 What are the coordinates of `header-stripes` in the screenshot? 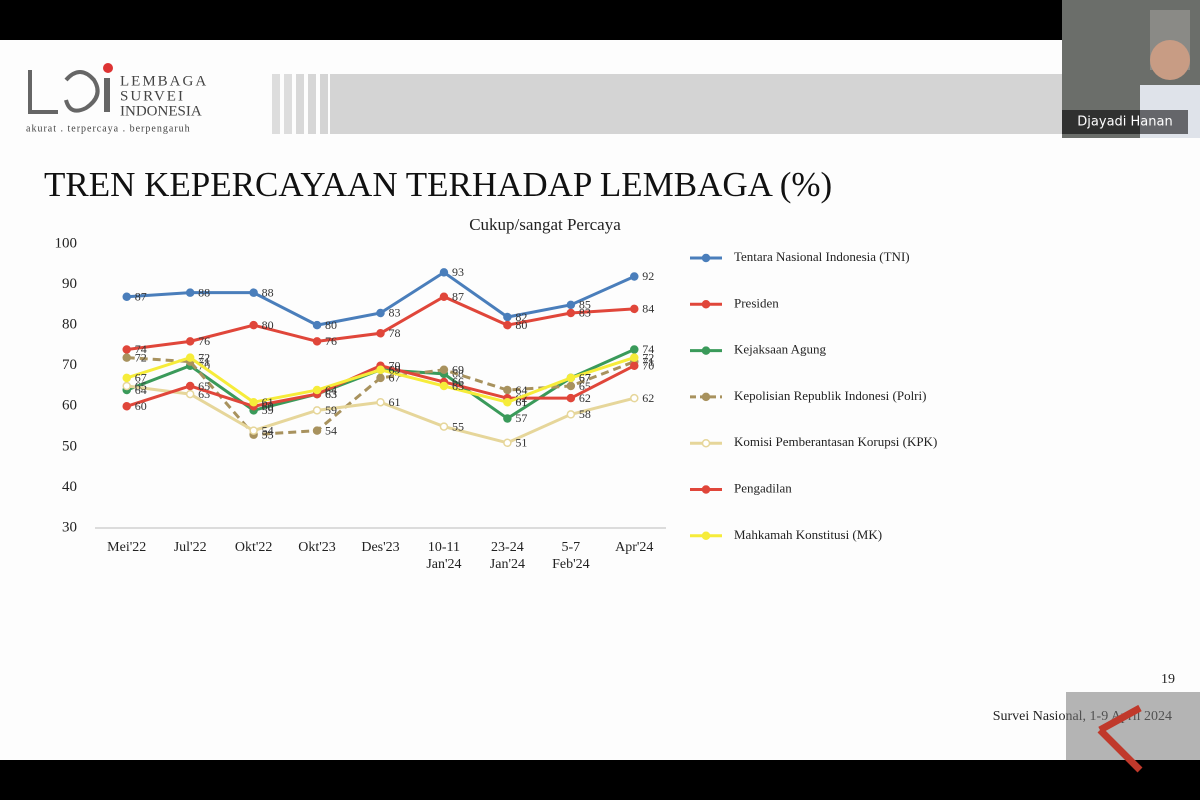 It's located at (300, 104).